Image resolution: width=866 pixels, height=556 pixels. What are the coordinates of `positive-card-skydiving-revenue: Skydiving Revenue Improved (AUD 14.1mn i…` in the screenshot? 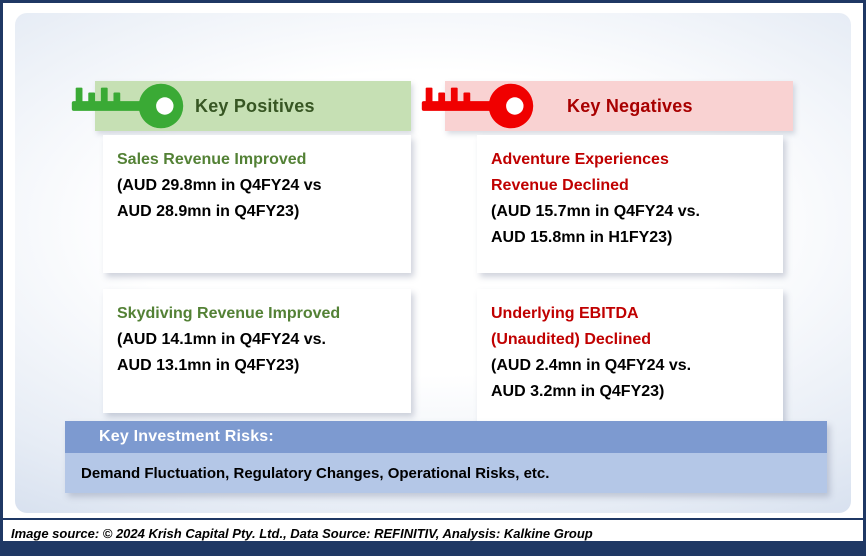 It's located at (257, 351).